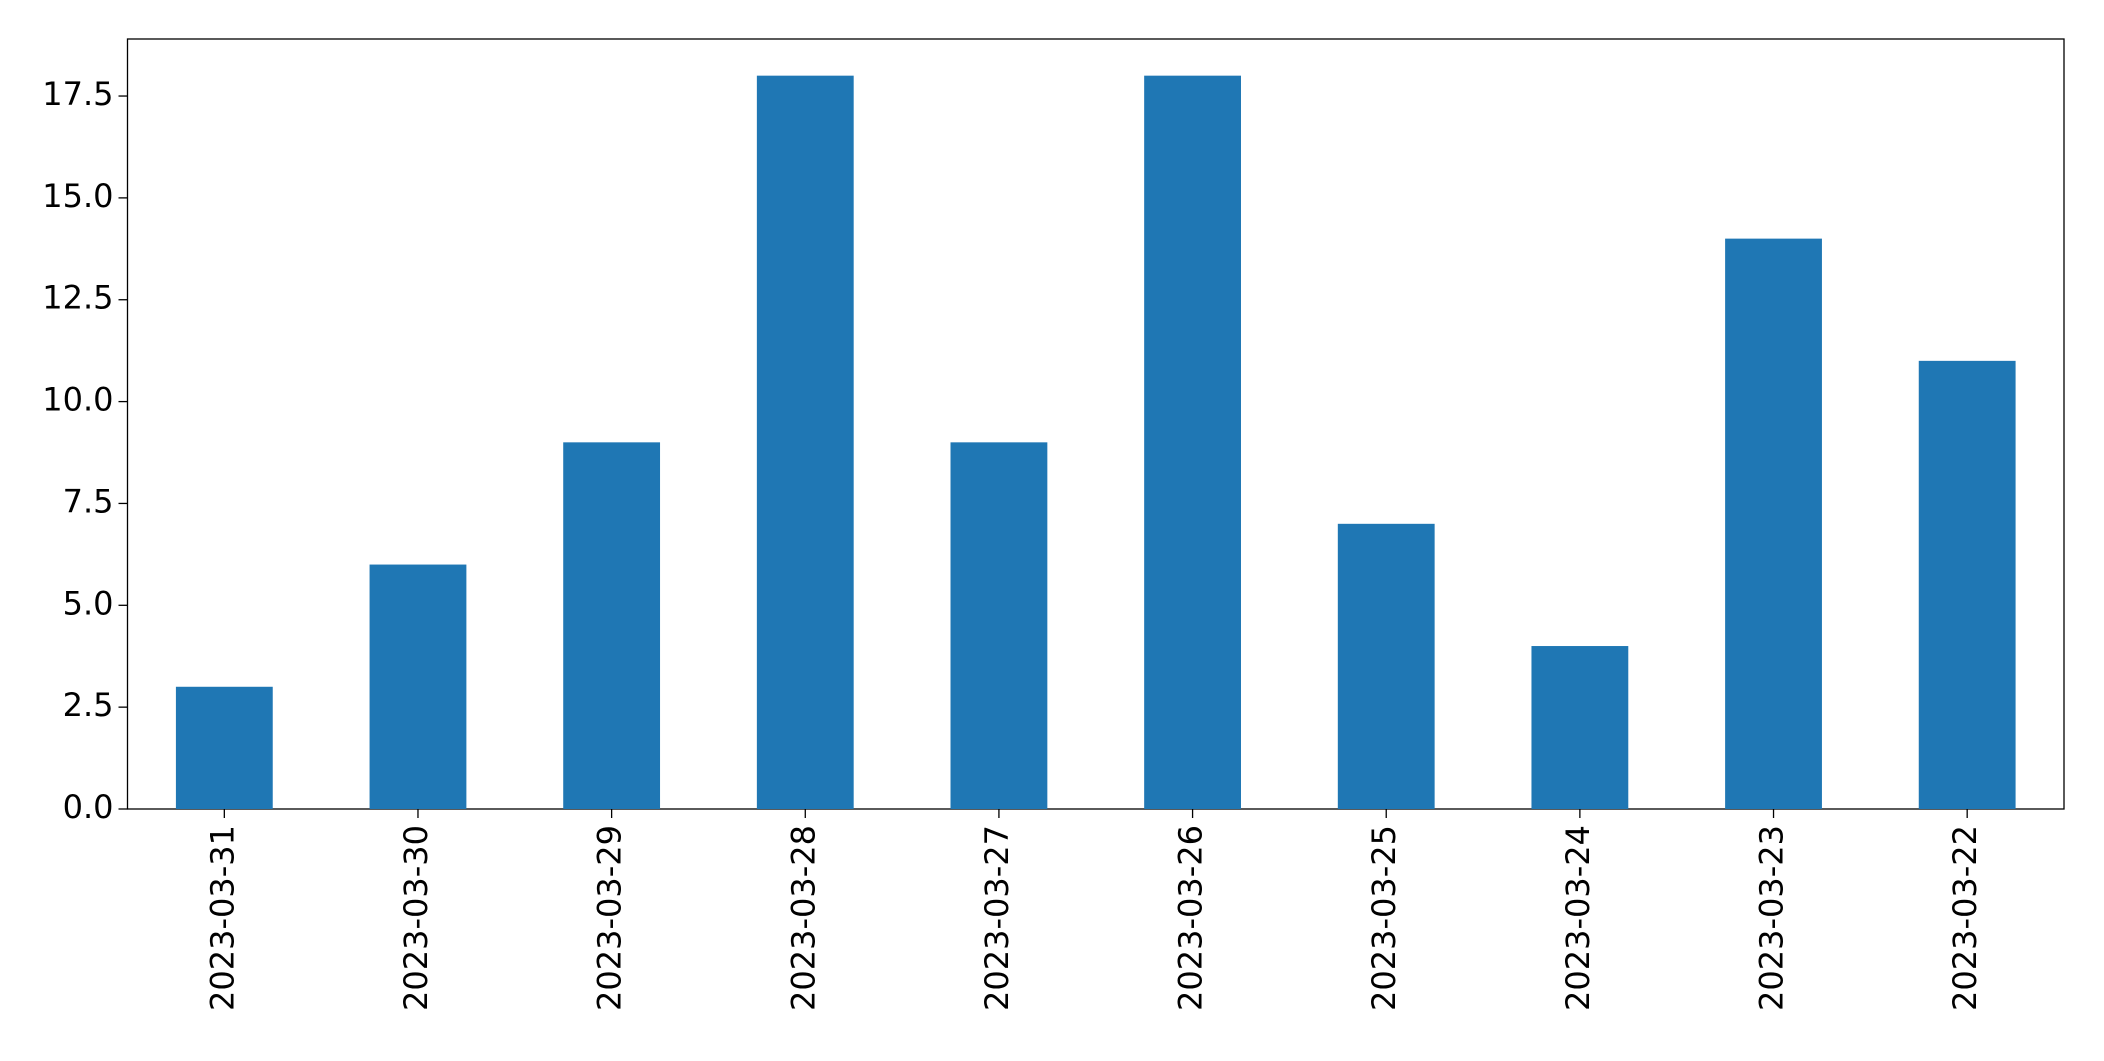 The image size is (2104, 1061). Describe the element at coordinates (1191, 918) in the screenshot. I see `x-tick-label: 2023-03-26` at that location.